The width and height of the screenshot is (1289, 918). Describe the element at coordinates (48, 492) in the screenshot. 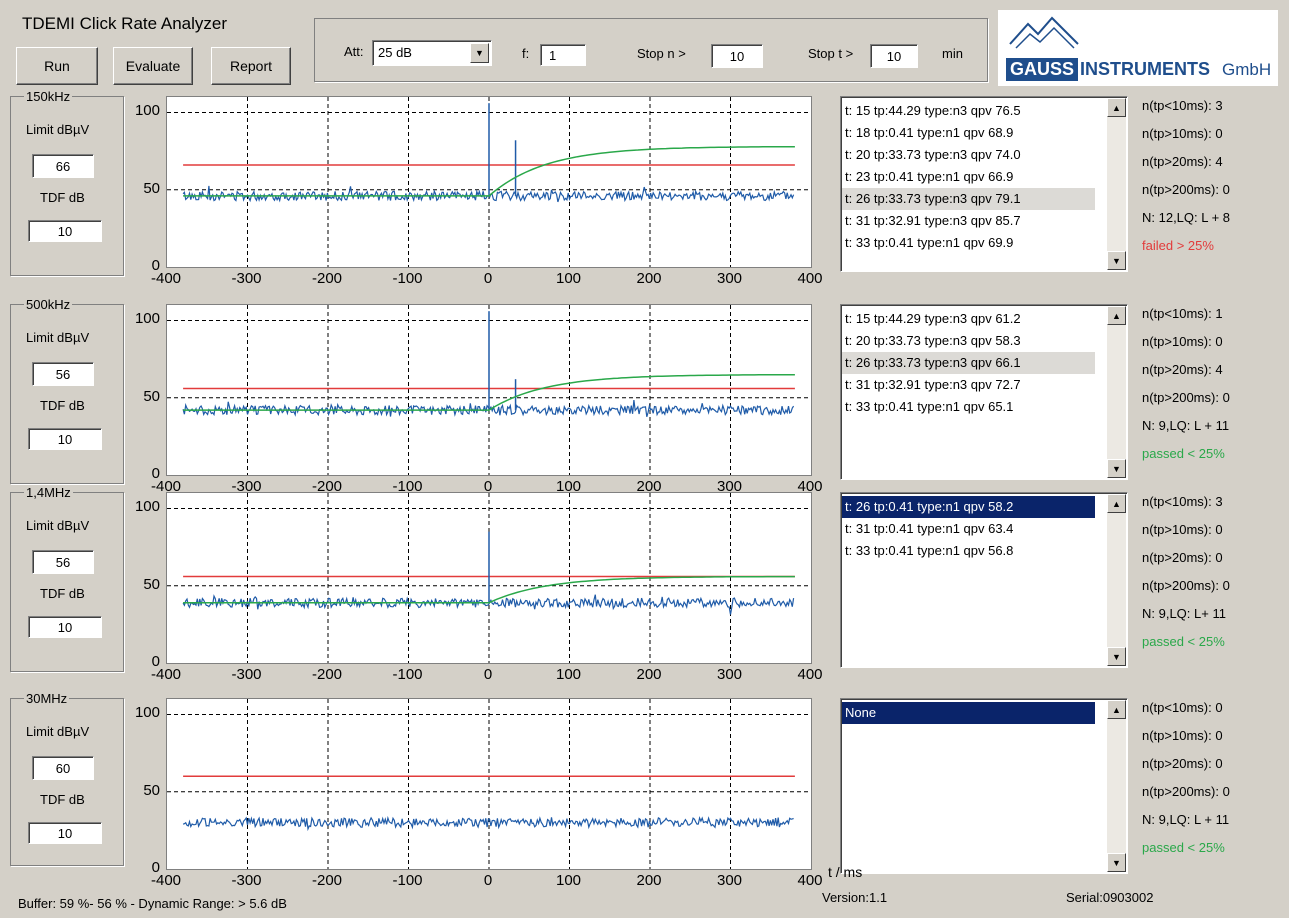

I see `band-label: 1,4MHz` at that location.